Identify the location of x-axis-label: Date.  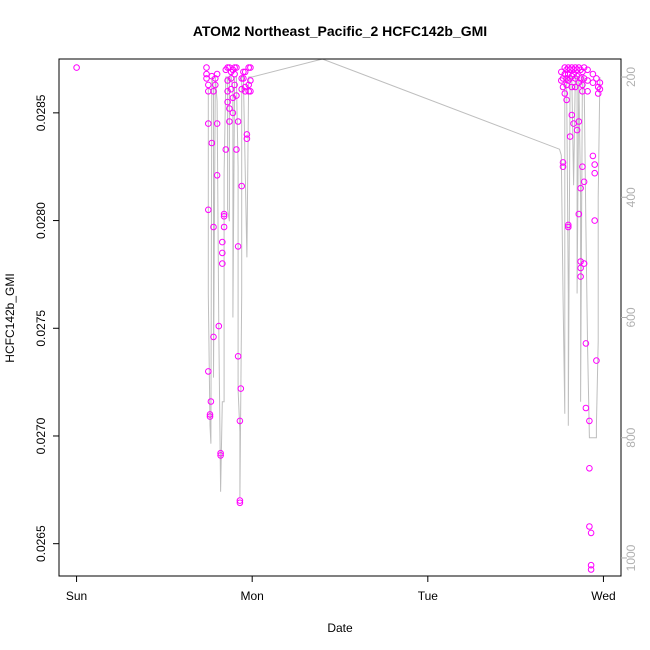
(340, 628).